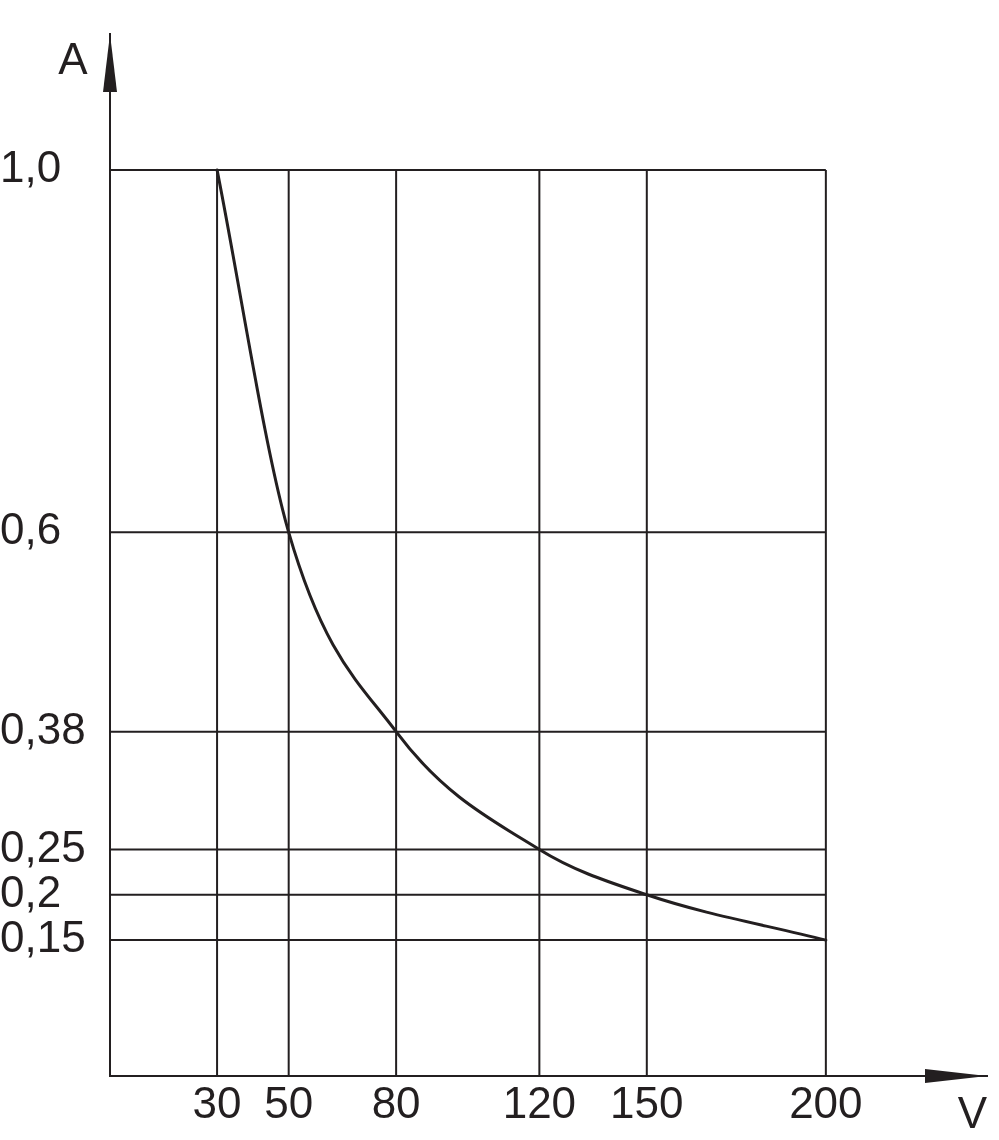  I want to click on x-tick-label: 200, so click(826, 1103).